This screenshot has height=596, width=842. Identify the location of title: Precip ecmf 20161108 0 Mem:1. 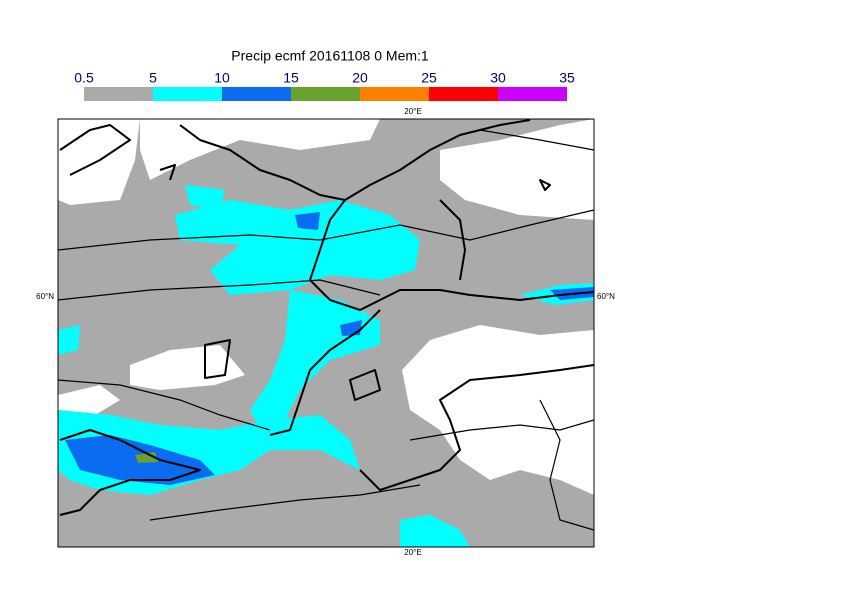
(330, 56).